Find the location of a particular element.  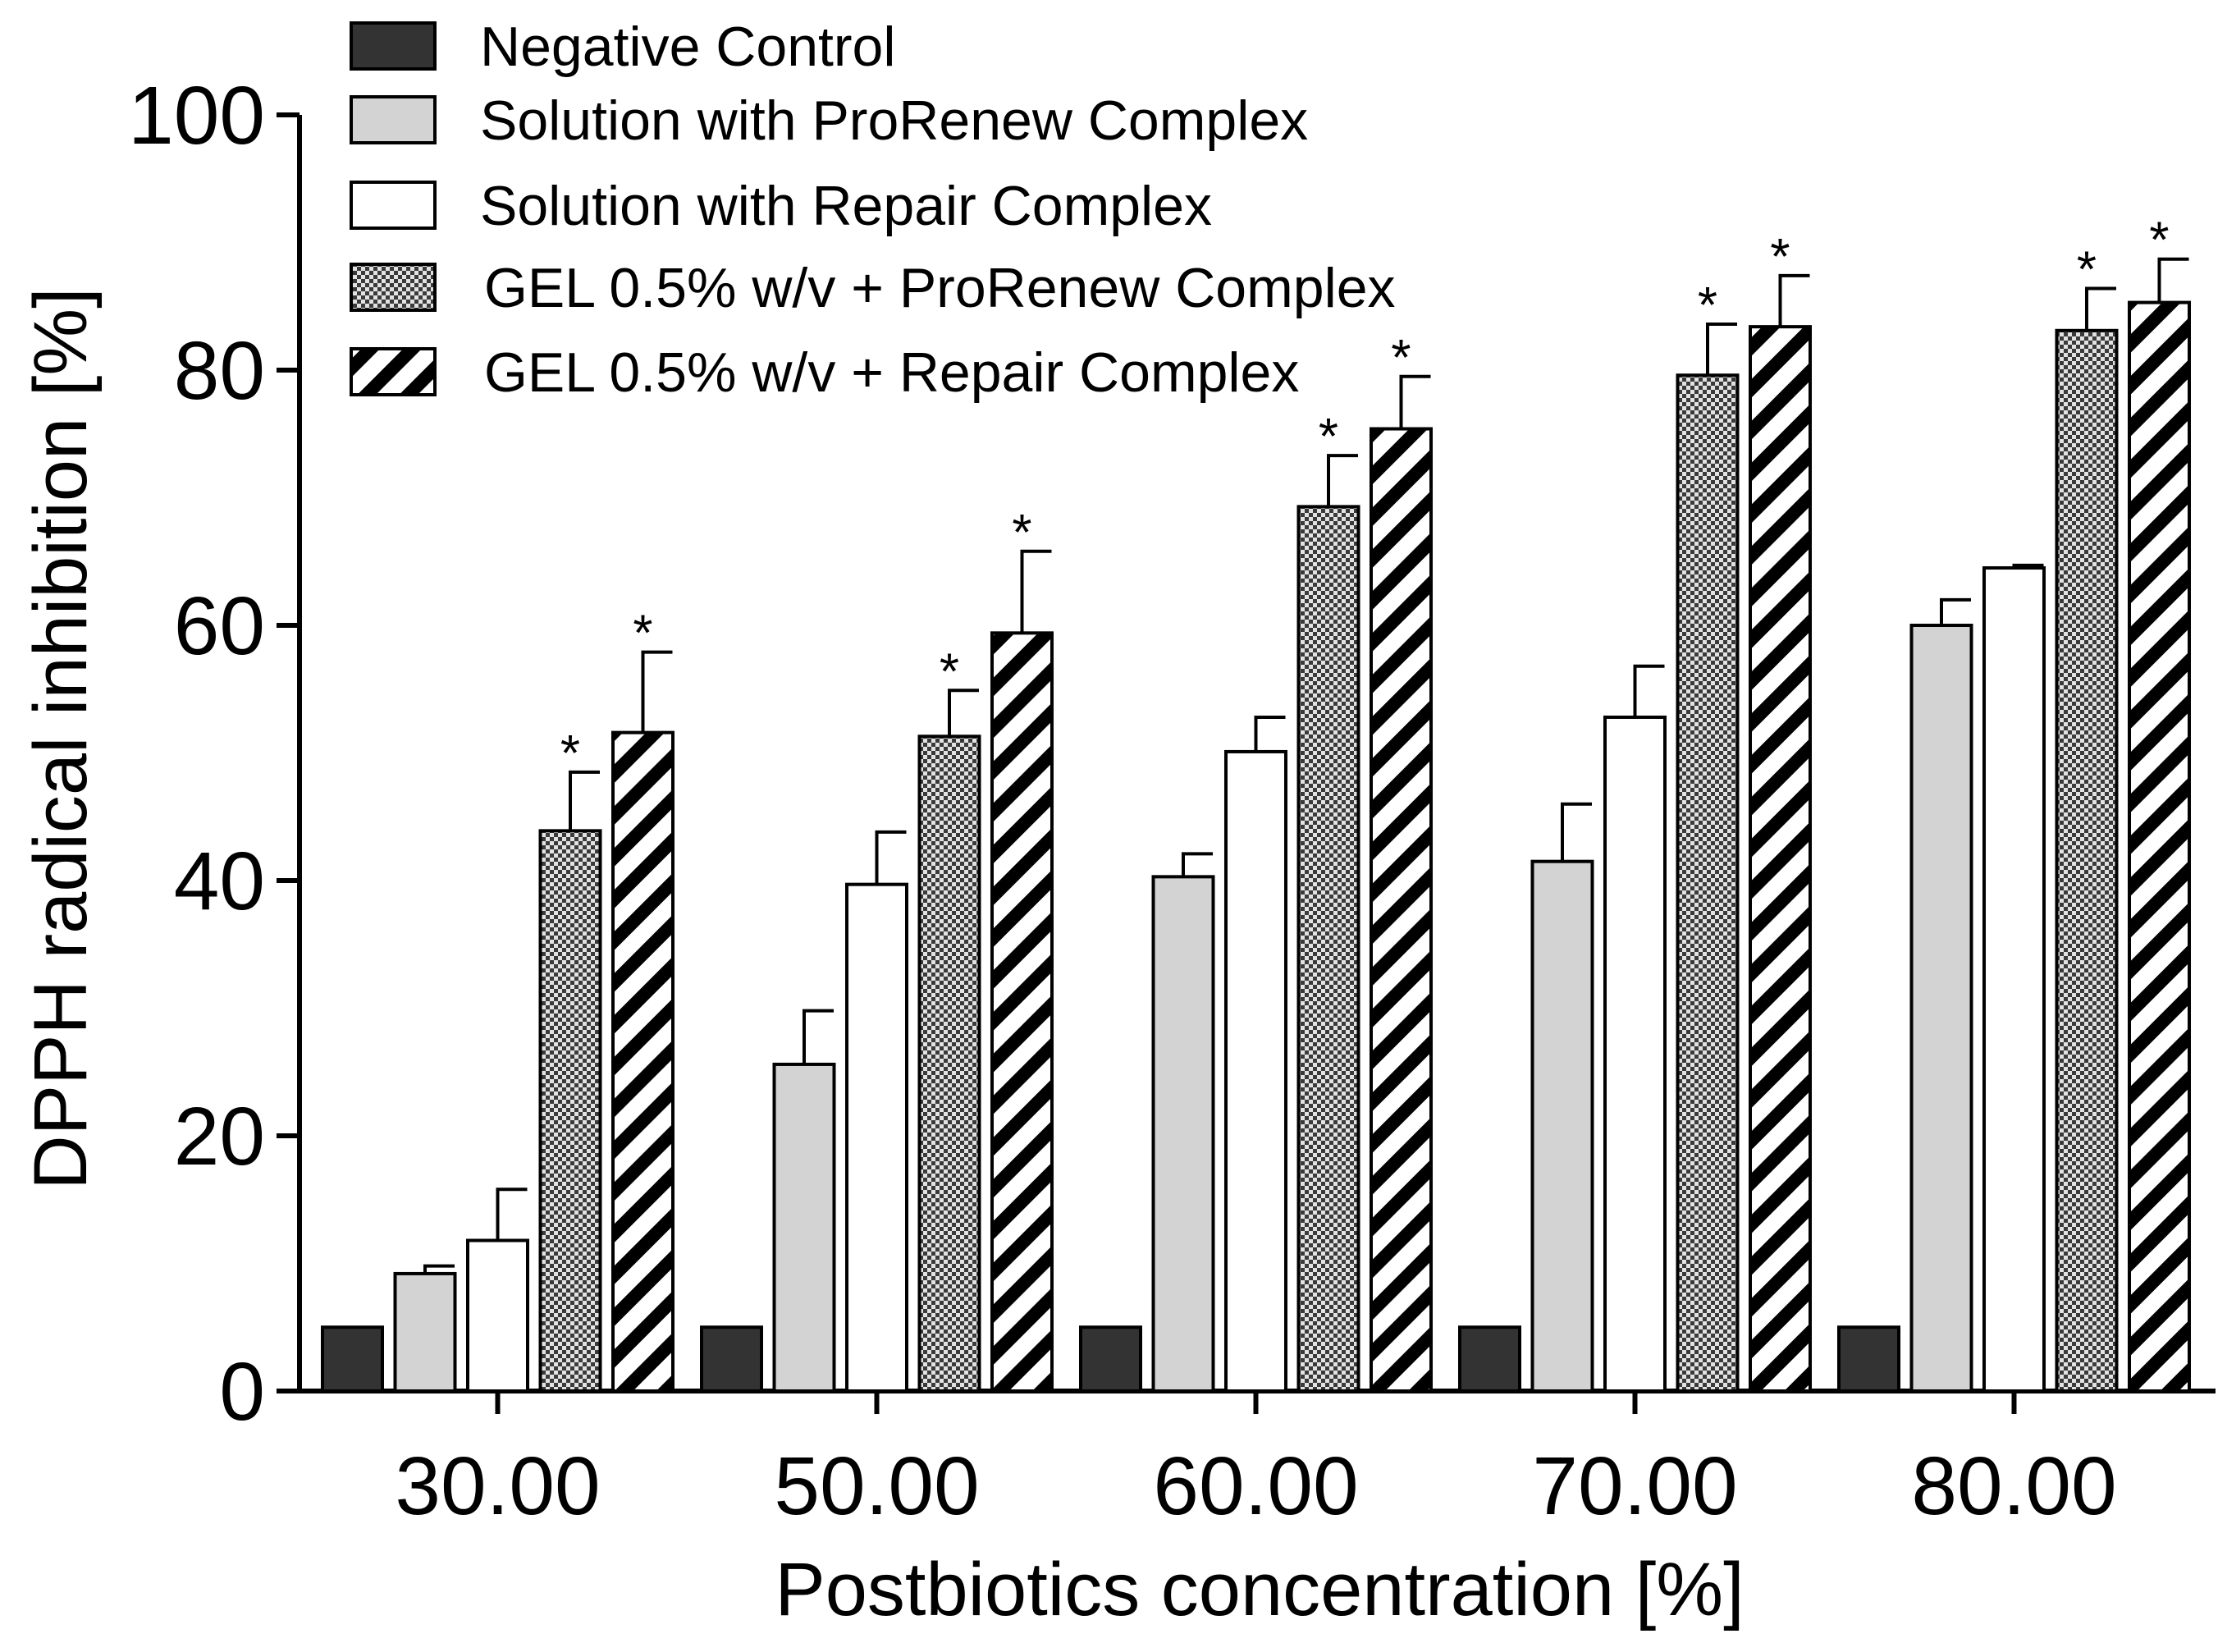

legend-label: GEL 0.5% w/v + Repair Complex is located at coordinates (892, 372).